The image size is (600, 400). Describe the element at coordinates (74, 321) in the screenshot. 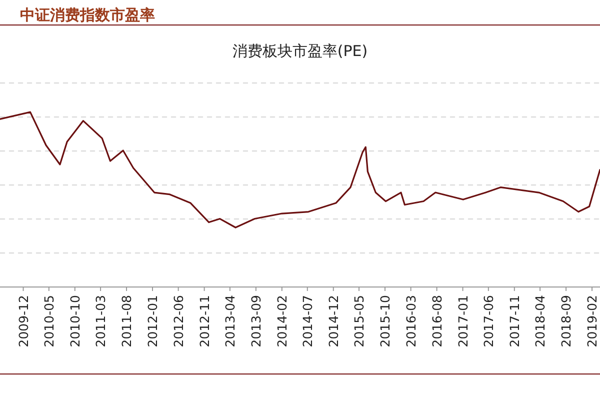

I see `x-tick-label: 2010-10` at that location.